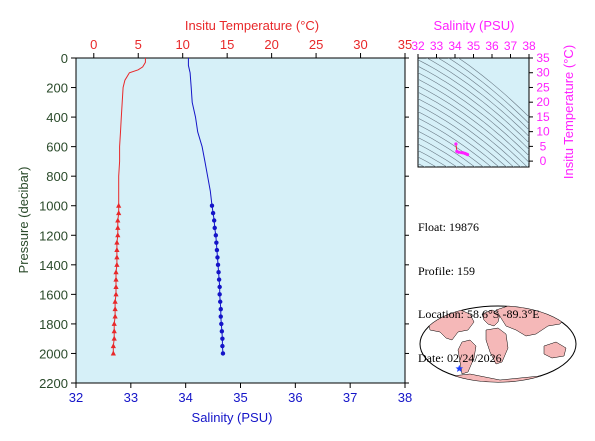 This screenshot has width=595, height=441. I want to click on ts-top-tick-label: 37, so click(511, 46).